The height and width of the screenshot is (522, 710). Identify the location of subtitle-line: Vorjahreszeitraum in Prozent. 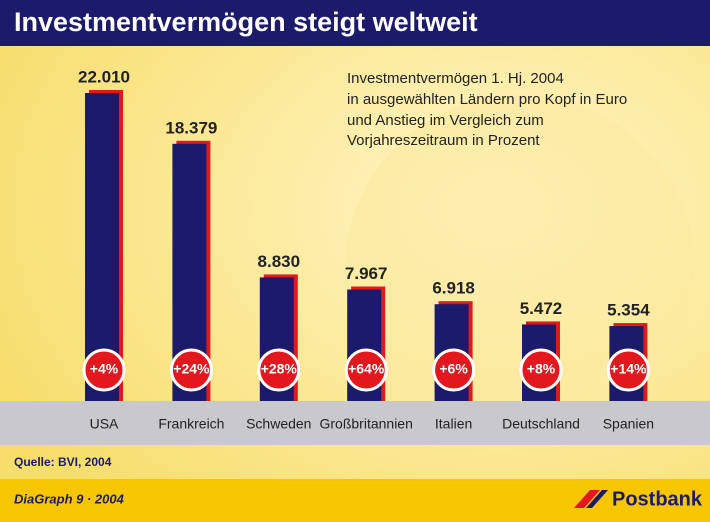
(443, 140).